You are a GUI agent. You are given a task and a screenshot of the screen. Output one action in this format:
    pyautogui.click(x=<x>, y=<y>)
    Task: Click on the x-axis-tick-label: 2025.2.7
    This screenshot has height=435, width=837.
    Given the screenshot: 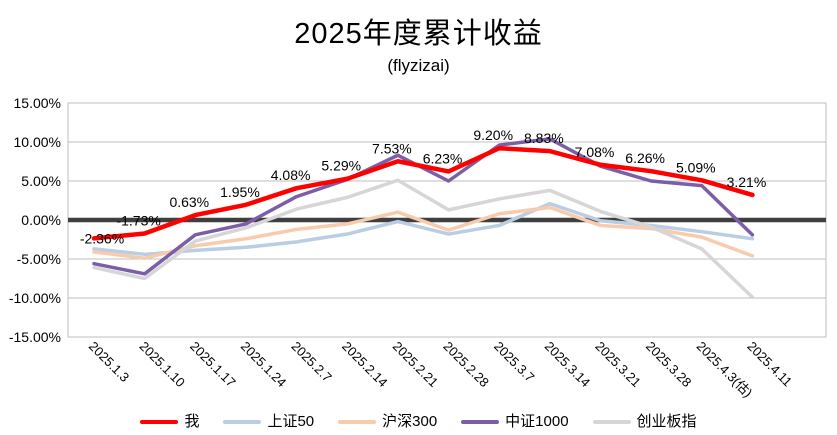 What is the action you would take?
    pyautogui.click(x=311, y=362)
    